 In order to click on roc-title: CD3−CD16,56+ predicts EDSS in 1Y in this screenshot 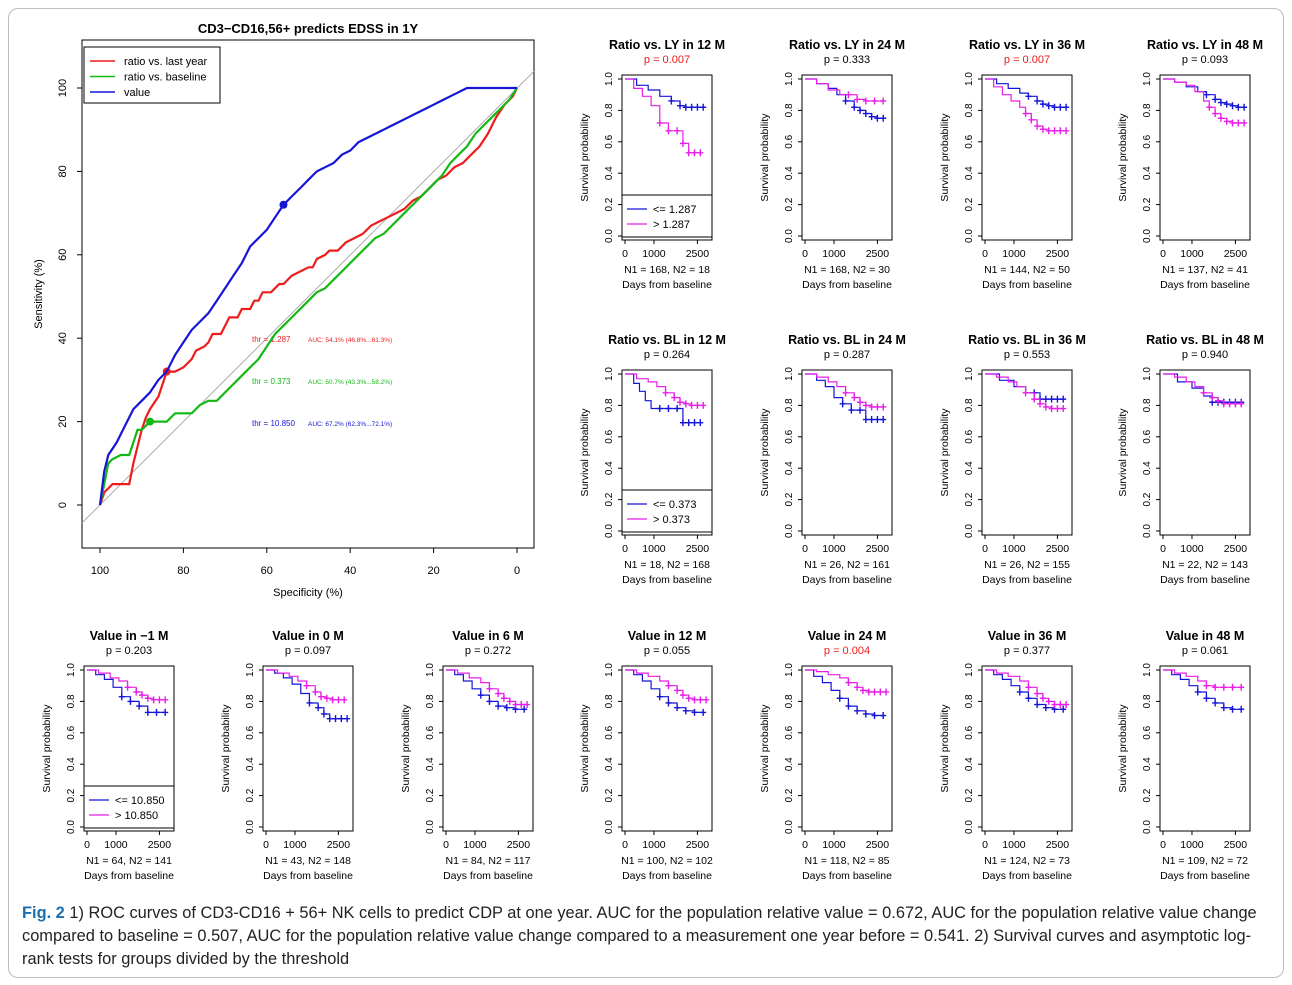, I will do `click(308, 28)`.